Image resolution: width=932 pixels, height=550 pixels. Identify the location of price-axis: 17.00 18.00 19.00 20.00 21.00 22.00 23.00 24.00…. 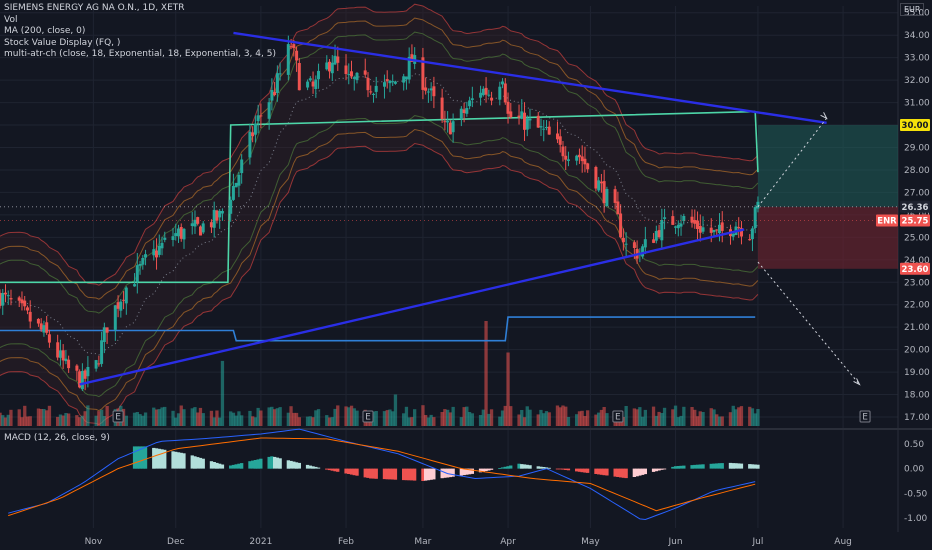
(917, 266).